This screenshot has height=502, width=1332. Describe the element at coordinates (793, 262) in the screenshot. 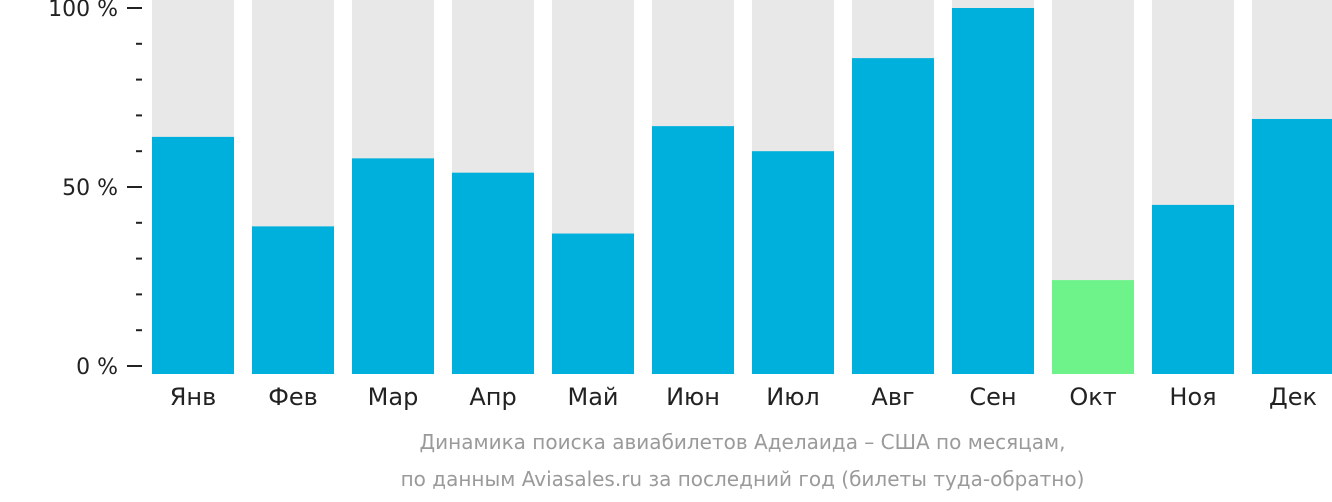

I see `bar-Июл` at that location.